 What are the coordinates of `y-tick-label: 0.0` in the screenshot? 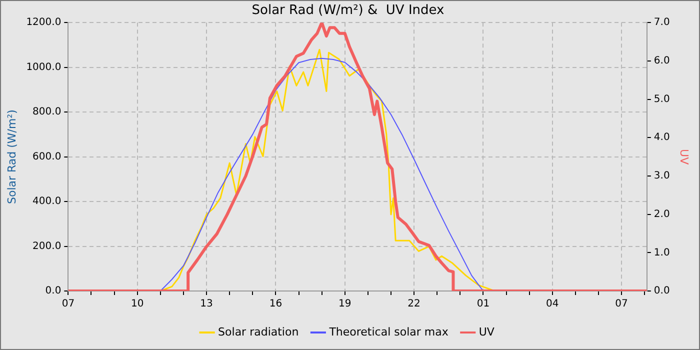 It's located at (53, 291).